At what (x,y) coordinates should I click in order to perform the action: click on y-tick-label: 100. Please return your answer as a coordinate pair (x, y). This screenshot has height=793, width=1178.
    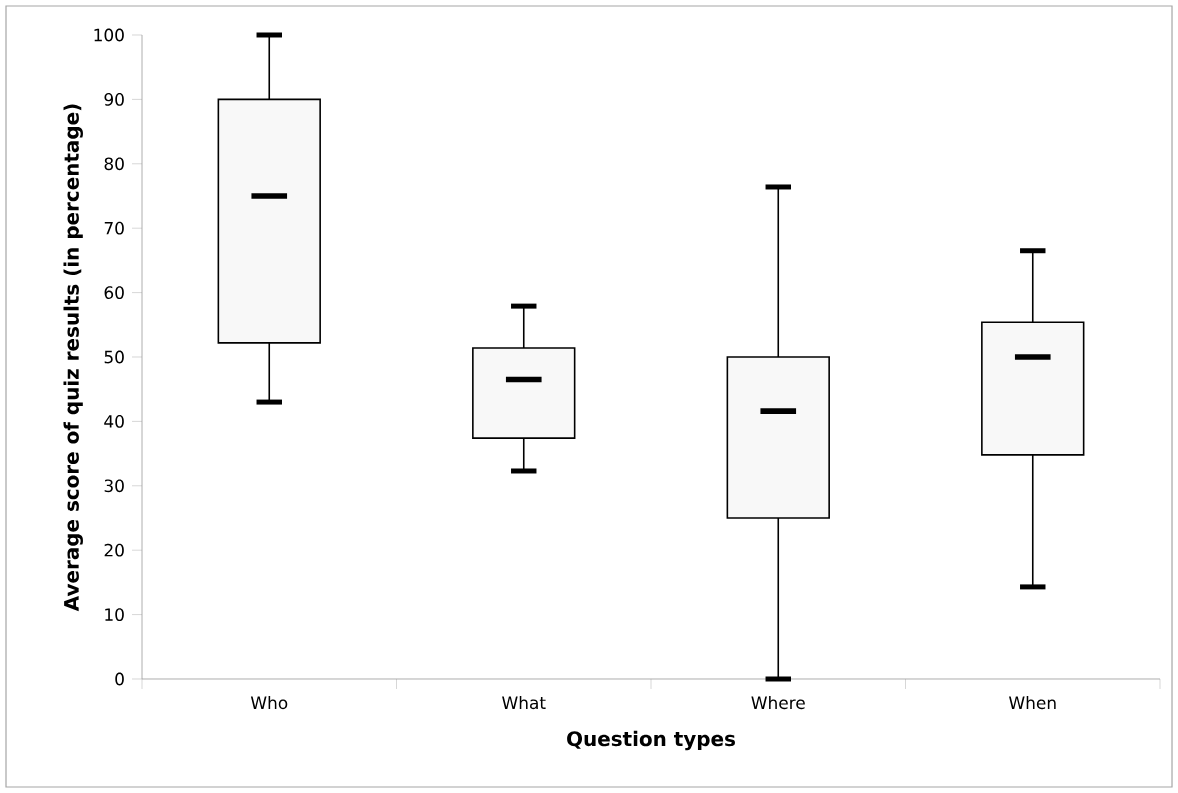
    Looking at the image, I should click on (109, 35).